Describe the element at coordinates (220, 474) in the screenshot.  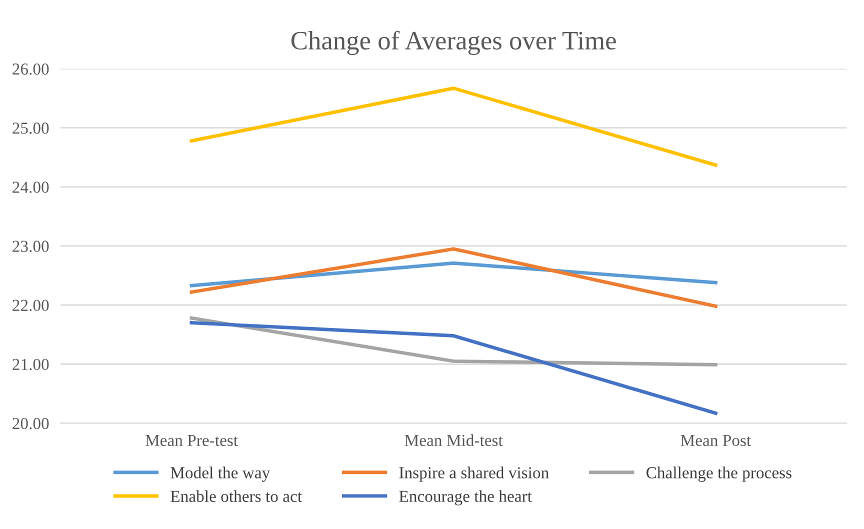
I see `legend-label: Model the way` at that location.